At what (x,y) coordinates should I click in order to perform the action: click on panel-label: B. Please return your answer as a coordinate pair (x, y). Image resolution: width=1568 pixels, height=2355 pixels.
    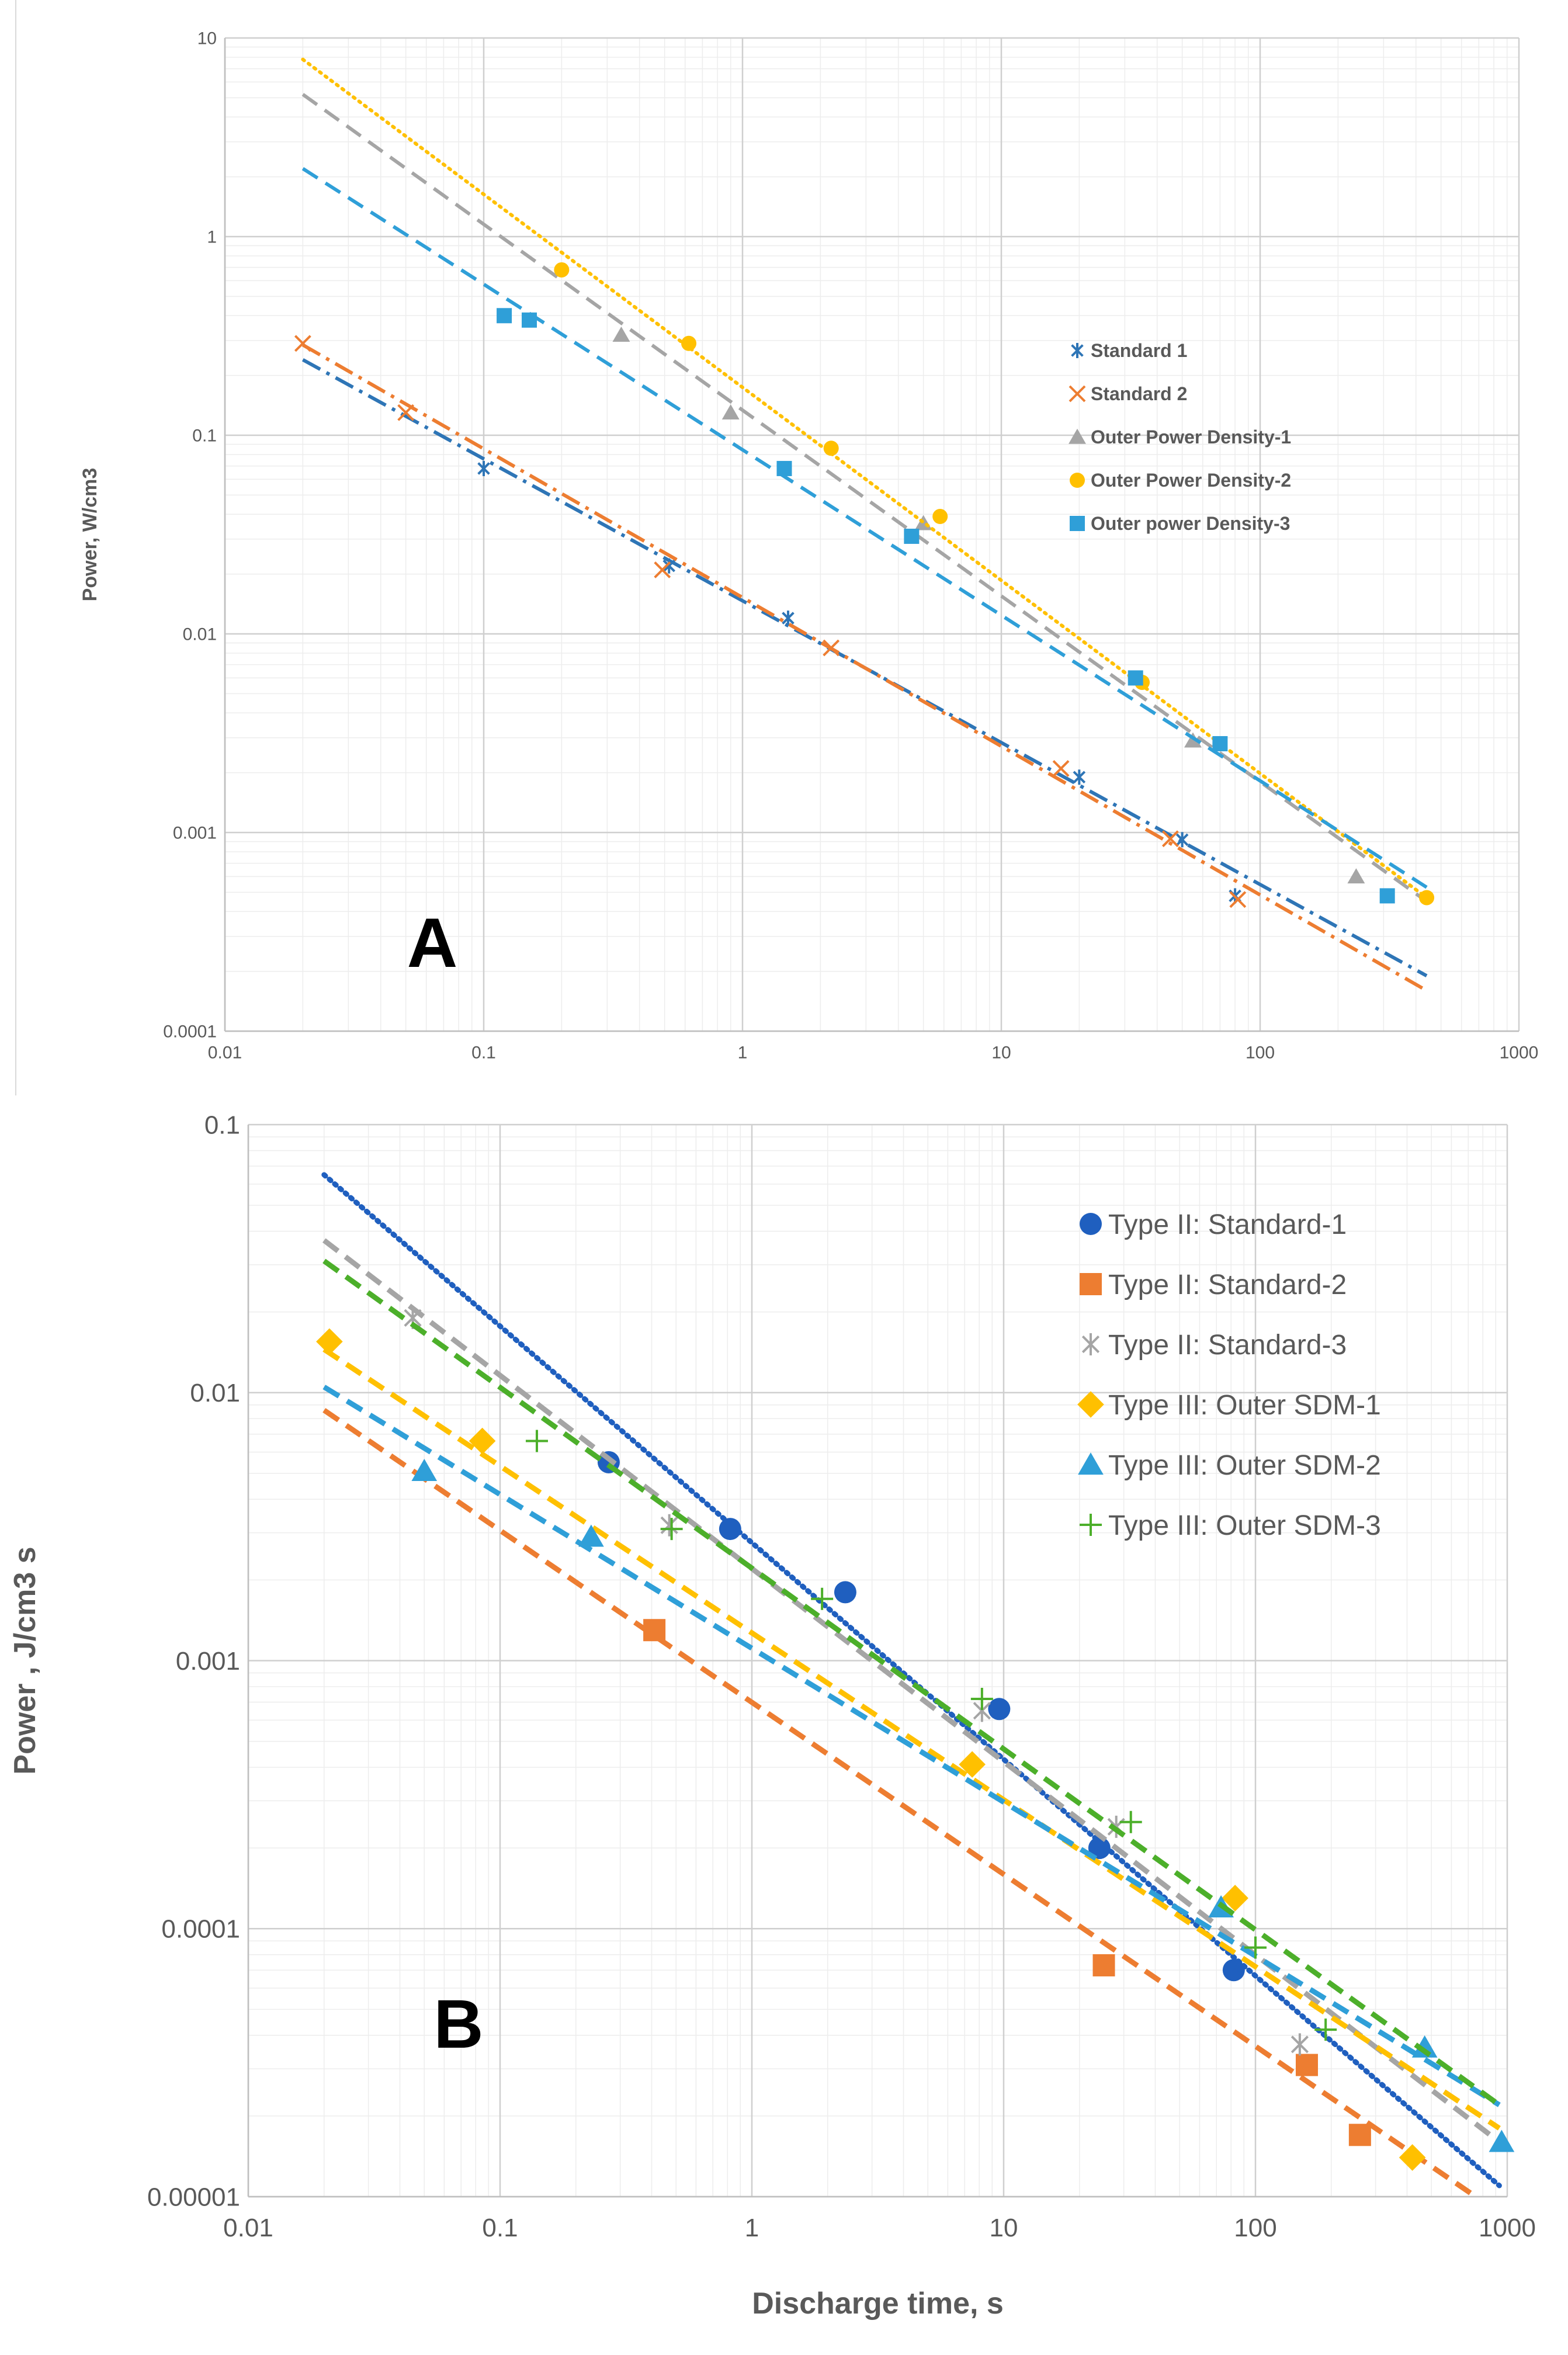
    Looking at the image, I should click on (458, 2024).